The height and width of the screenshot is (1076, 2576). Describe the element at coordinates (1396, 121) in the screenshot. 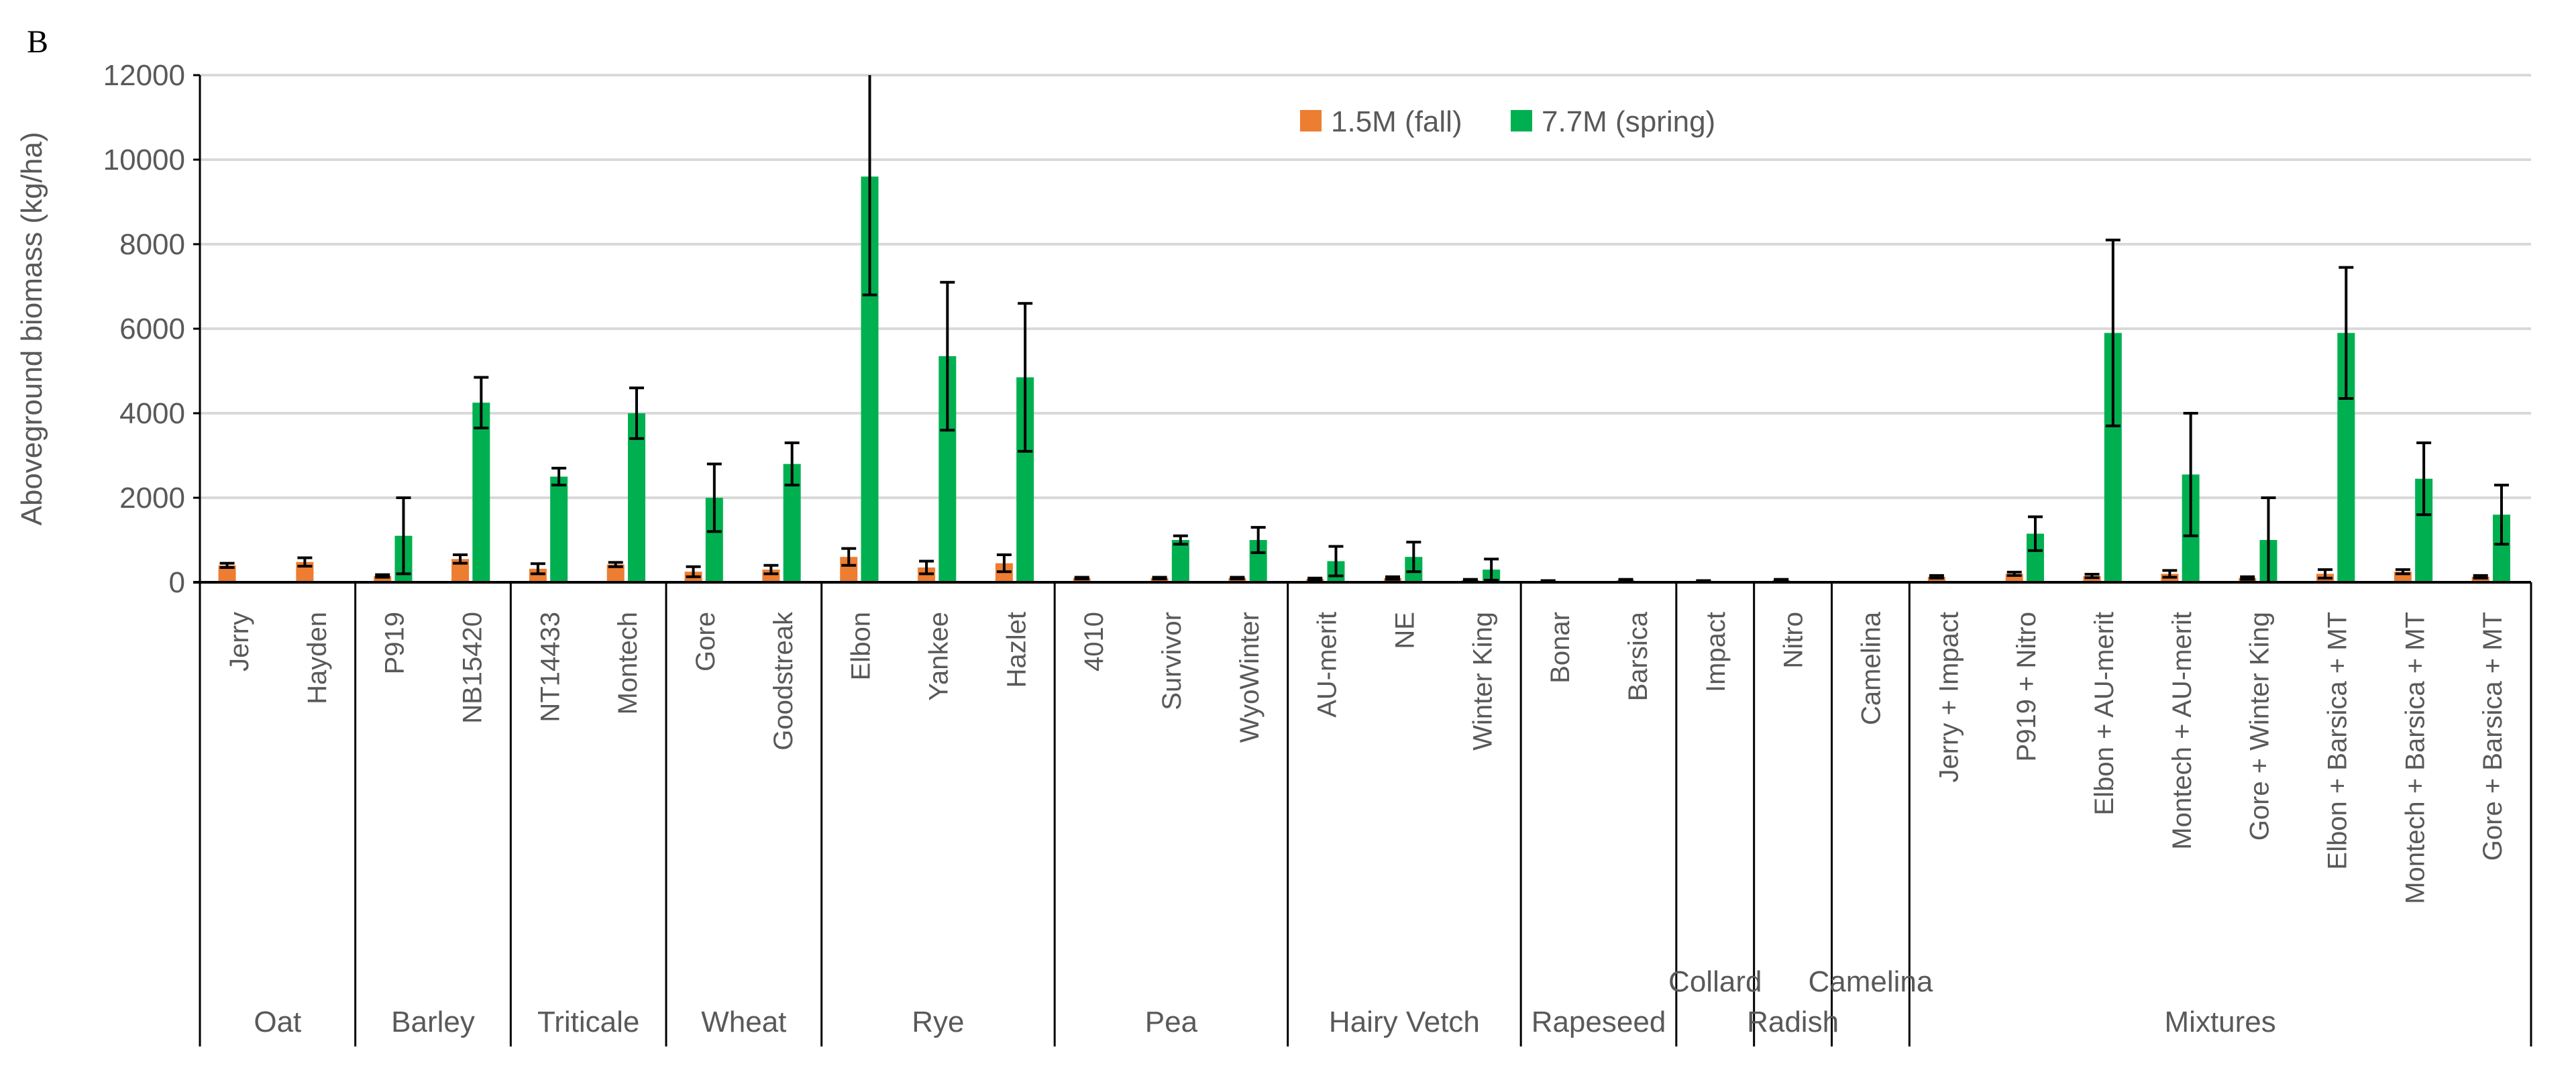

I see `legend-label-fall: 1.5M (fall)` at that location.